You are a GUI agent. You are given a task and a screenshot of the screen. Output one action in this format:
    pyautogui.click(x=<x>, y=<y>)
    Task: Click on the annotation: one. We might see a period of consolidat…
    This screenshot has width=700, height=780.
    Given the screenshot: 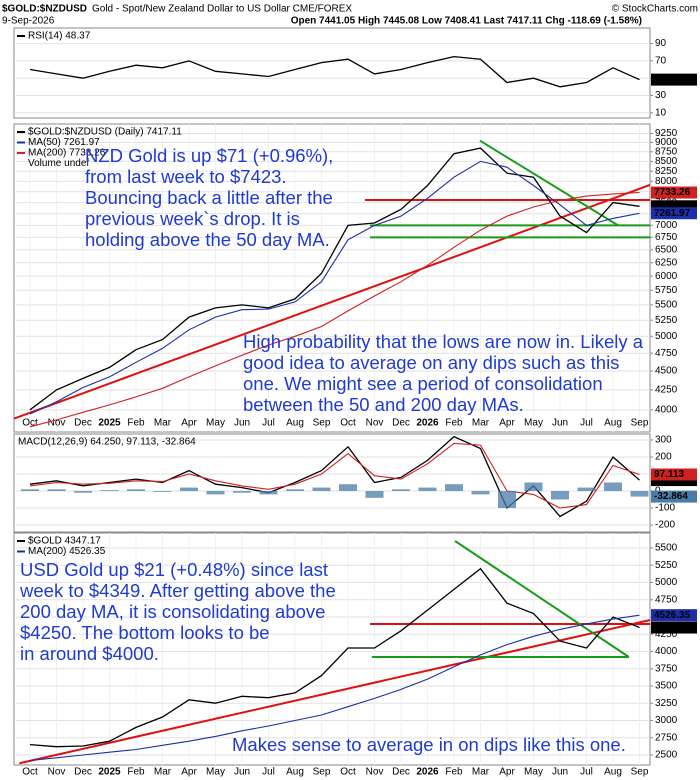 What is the action you would take?
    pyautogui.click(x=423, y=383)
    